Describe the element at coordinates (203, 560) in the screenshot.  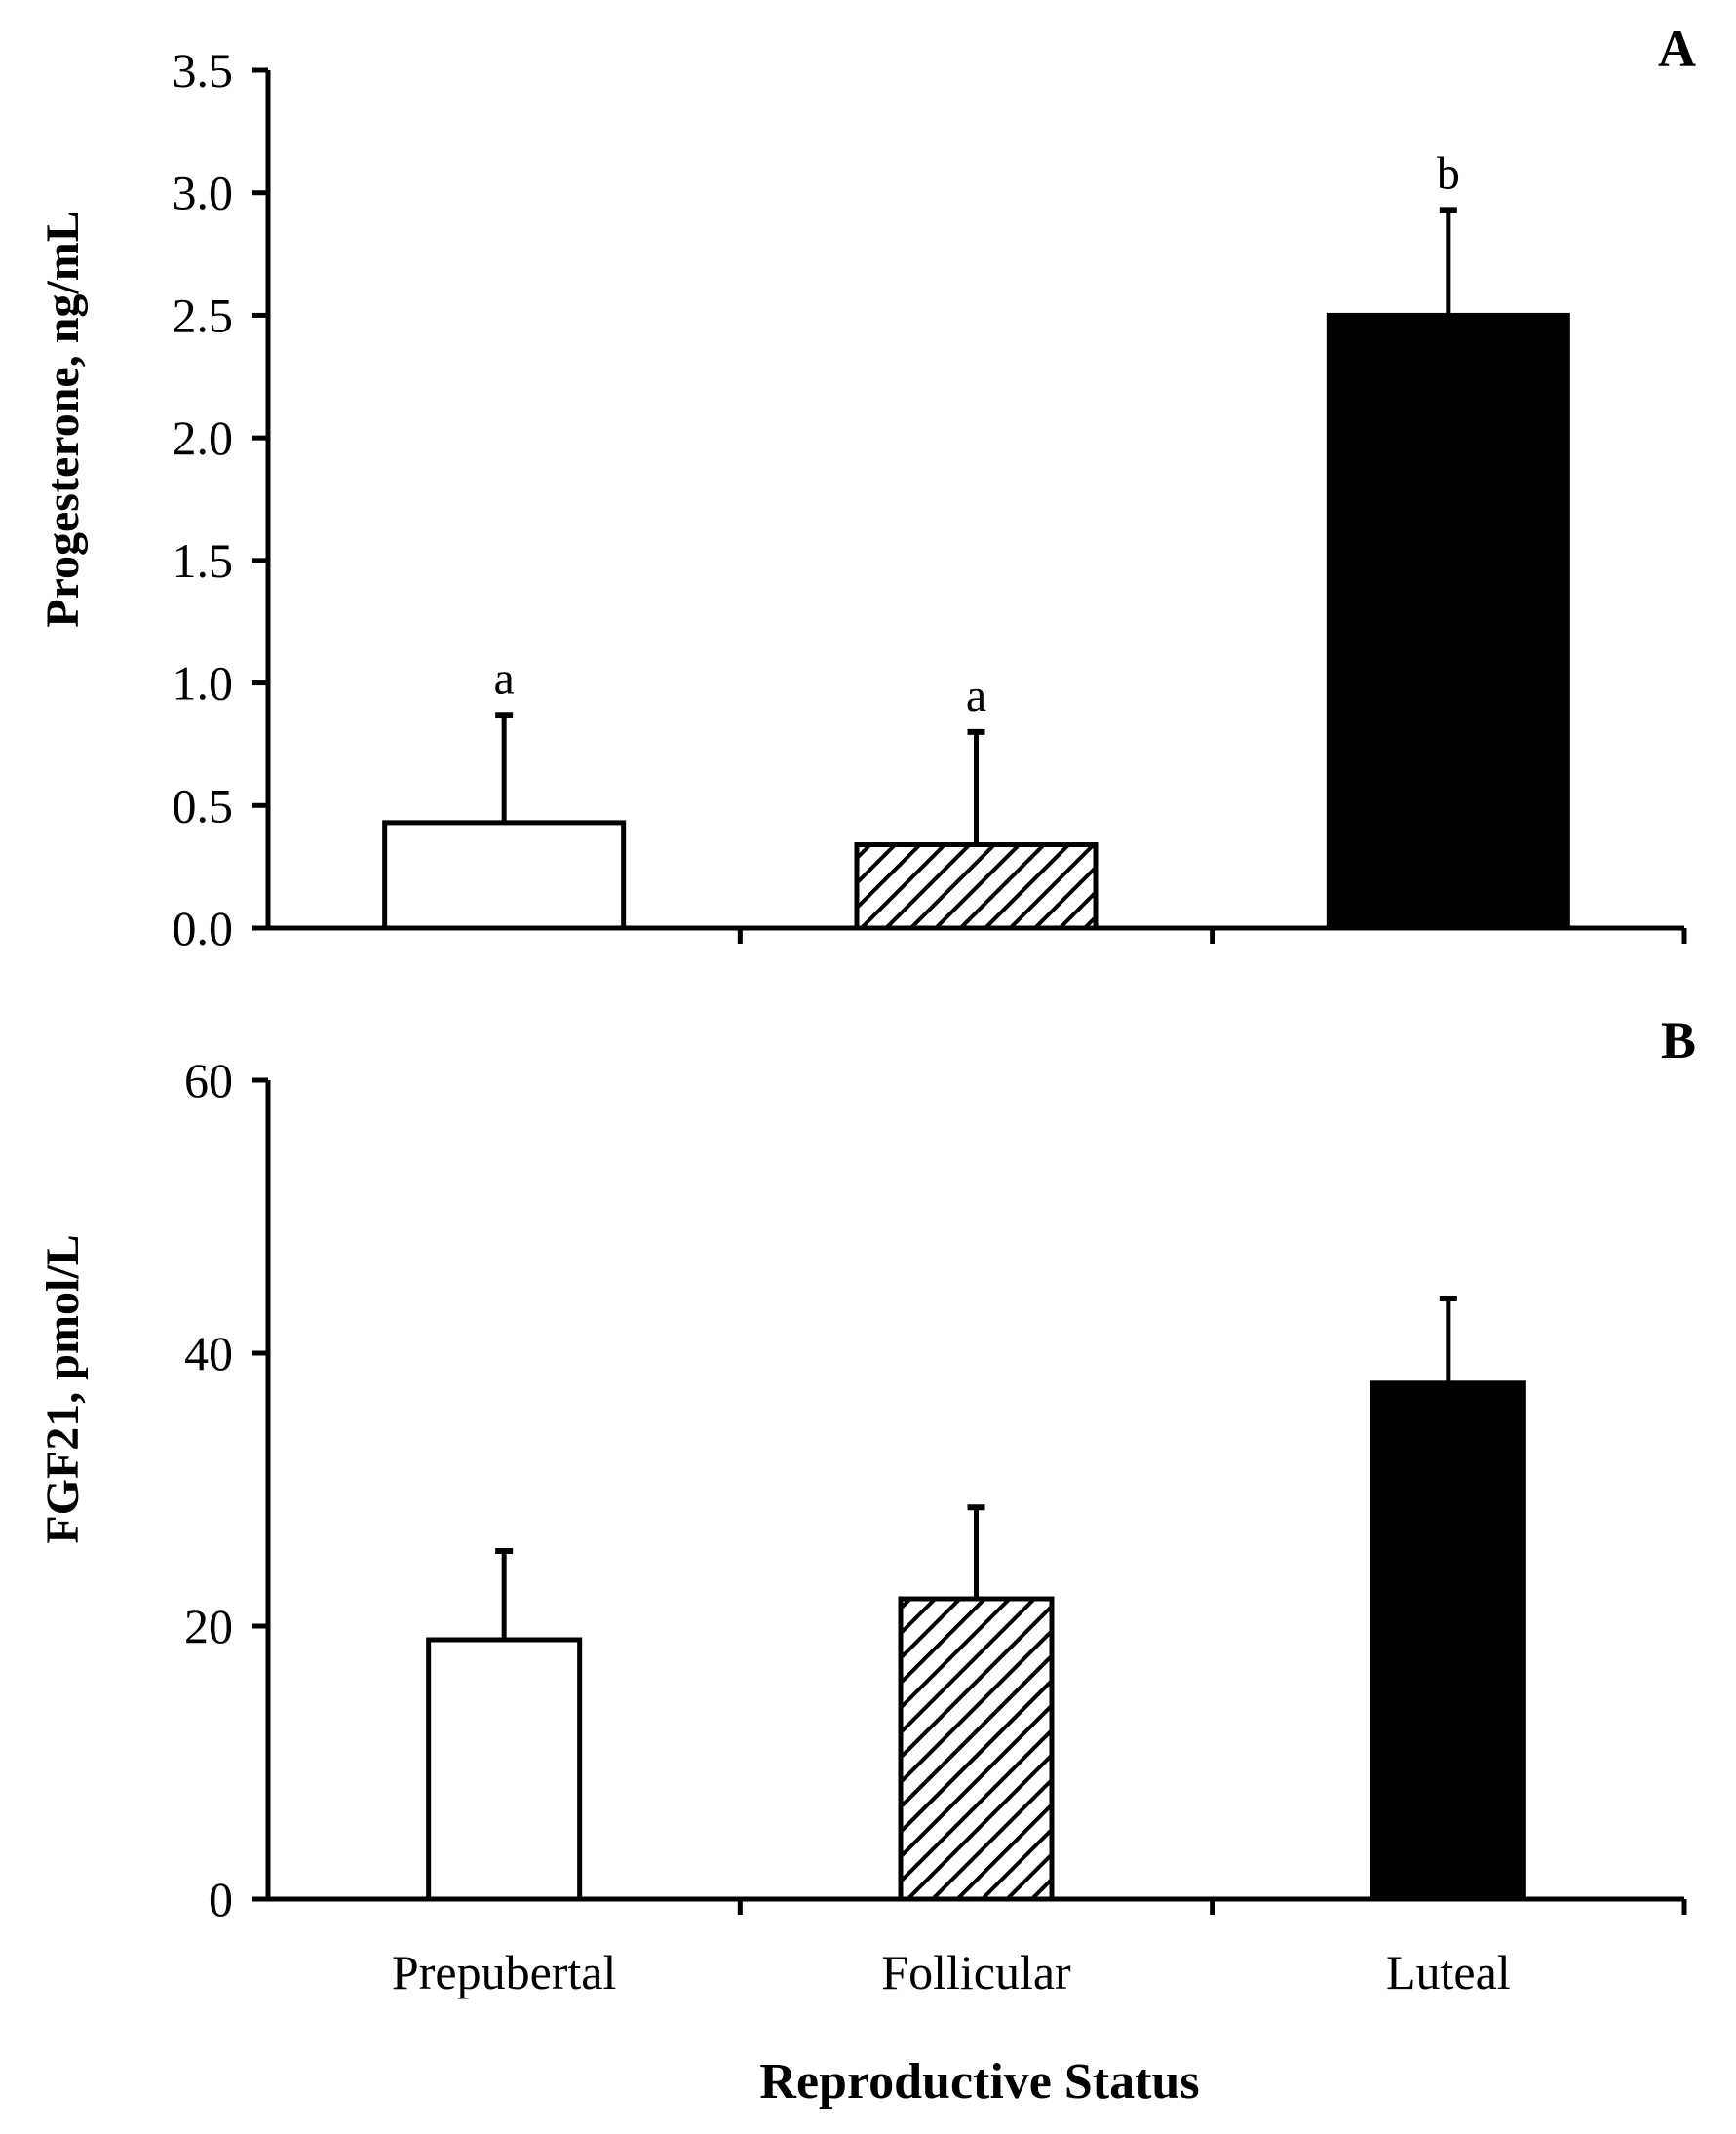
I see `panel-a-y-tick-label: 1.5` at that location.